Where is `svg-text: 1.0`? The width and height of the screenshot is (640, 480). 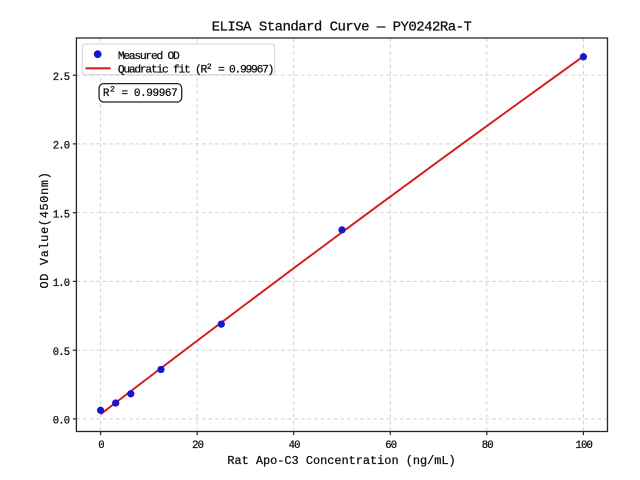
svg-text: 1.0 is located at coordinates (61, 284).